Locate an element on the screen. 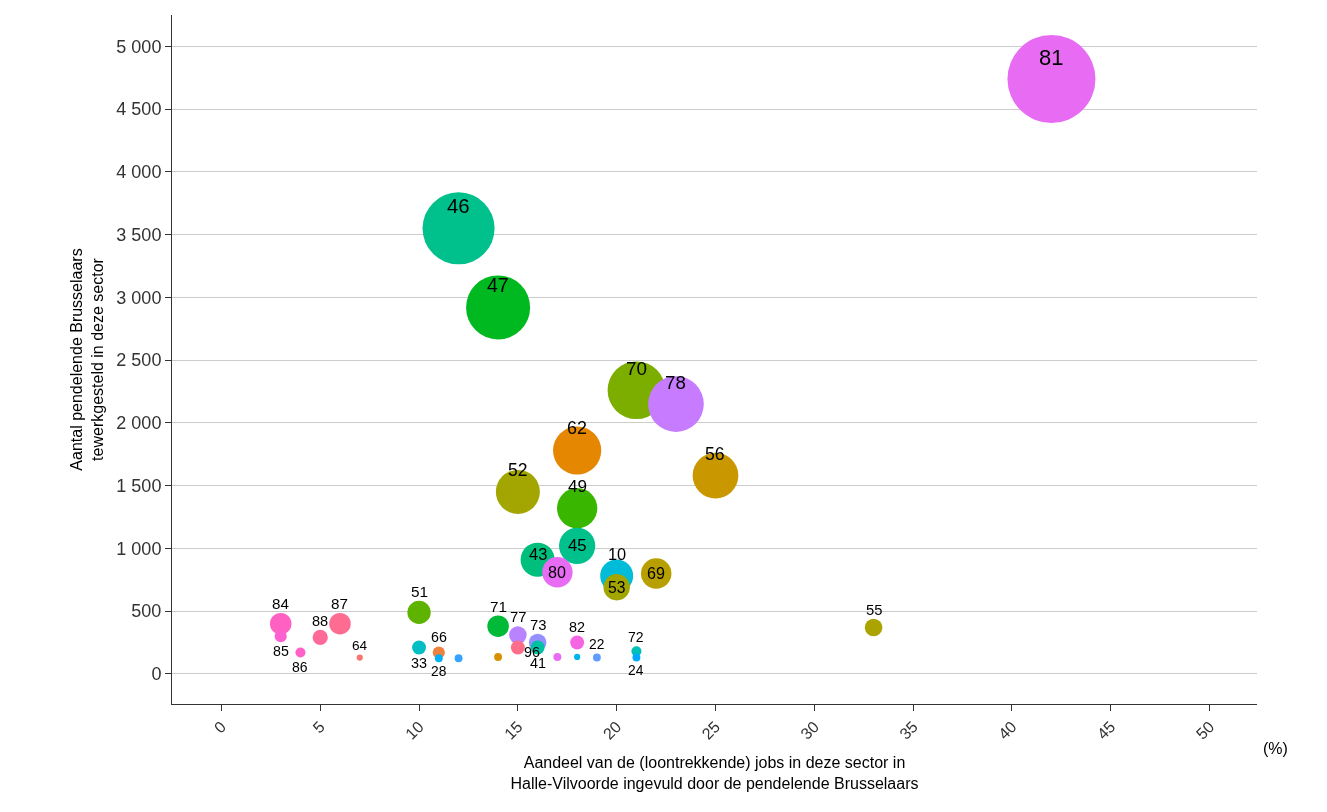 The height and width of the screenshot is (812, 1327). y-tick-label: 3 500 is located at coordinates (139, 234).